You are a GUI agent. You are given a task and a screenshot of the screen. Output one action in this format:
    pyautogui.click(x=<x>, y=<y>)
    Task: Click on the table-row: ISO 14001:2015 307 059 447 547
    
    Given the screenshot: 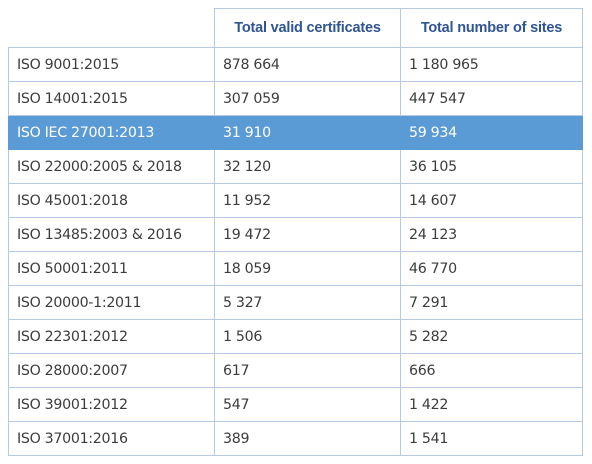 What is the action you would take?
    pyautogui.click(x=295, y=98)
    